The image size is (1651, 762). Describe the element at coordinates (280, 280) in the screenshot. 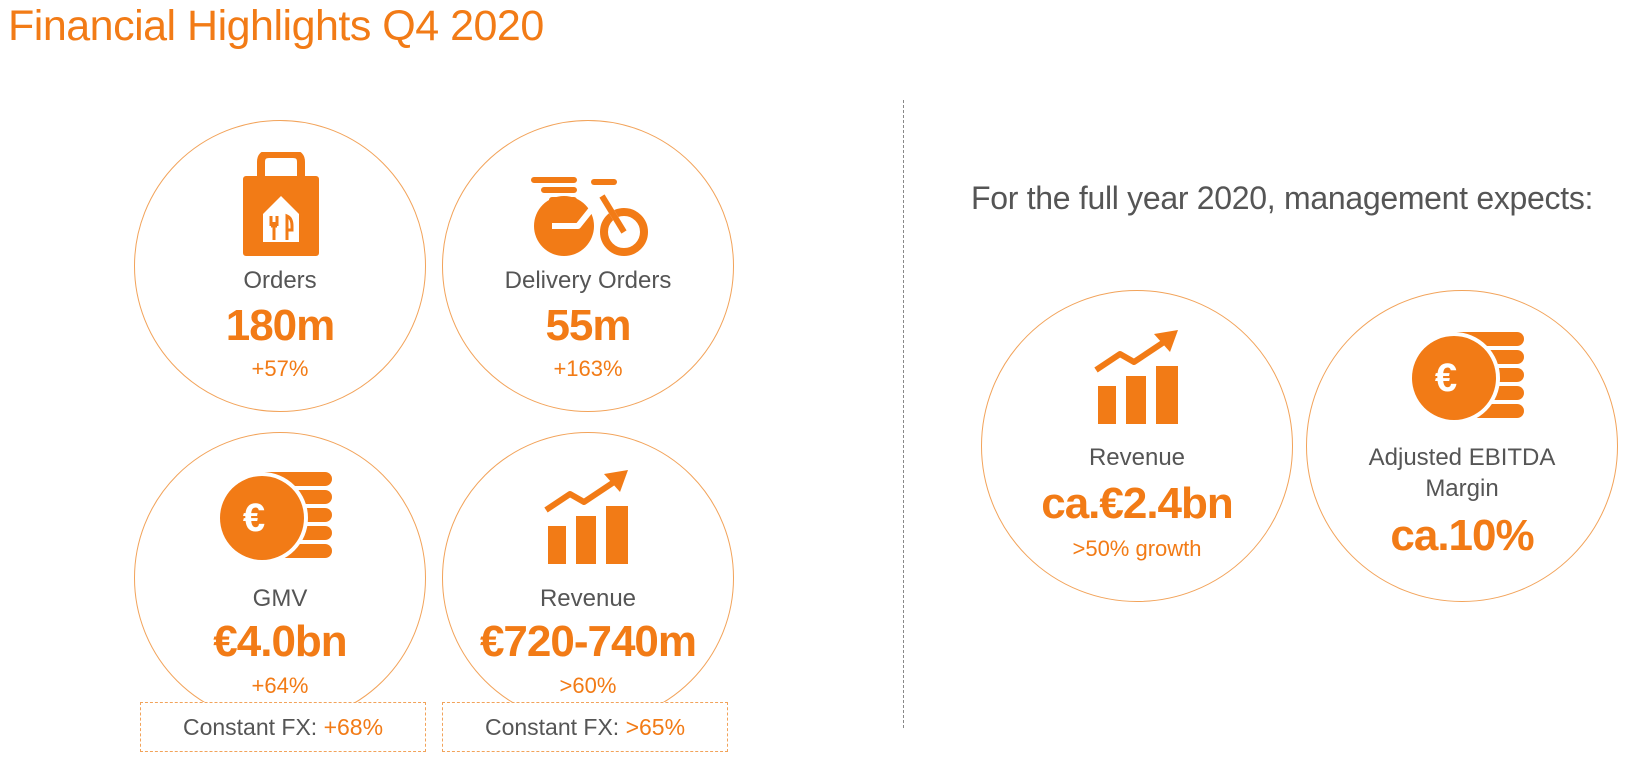

I see `orders-label: Orders` at that location.